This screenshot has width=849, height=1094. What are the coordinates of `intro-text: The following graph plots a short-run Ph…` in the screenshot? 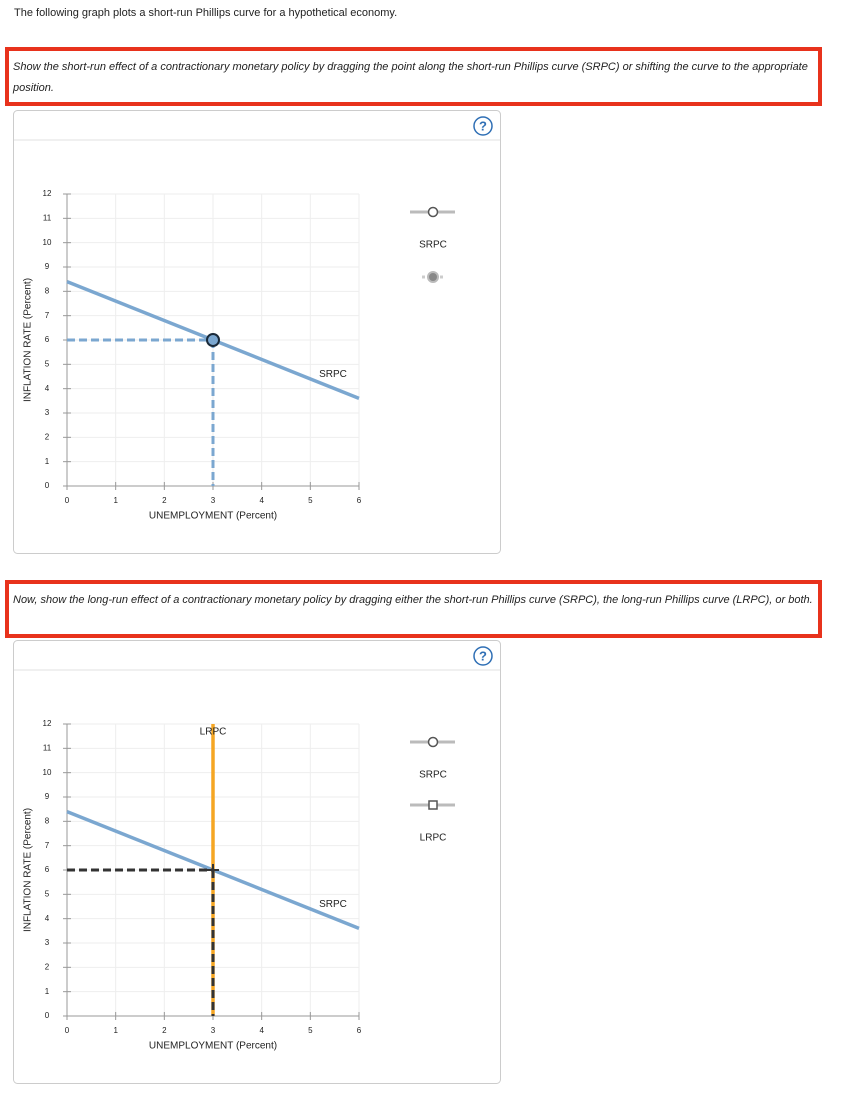 It's located at (206, 13).